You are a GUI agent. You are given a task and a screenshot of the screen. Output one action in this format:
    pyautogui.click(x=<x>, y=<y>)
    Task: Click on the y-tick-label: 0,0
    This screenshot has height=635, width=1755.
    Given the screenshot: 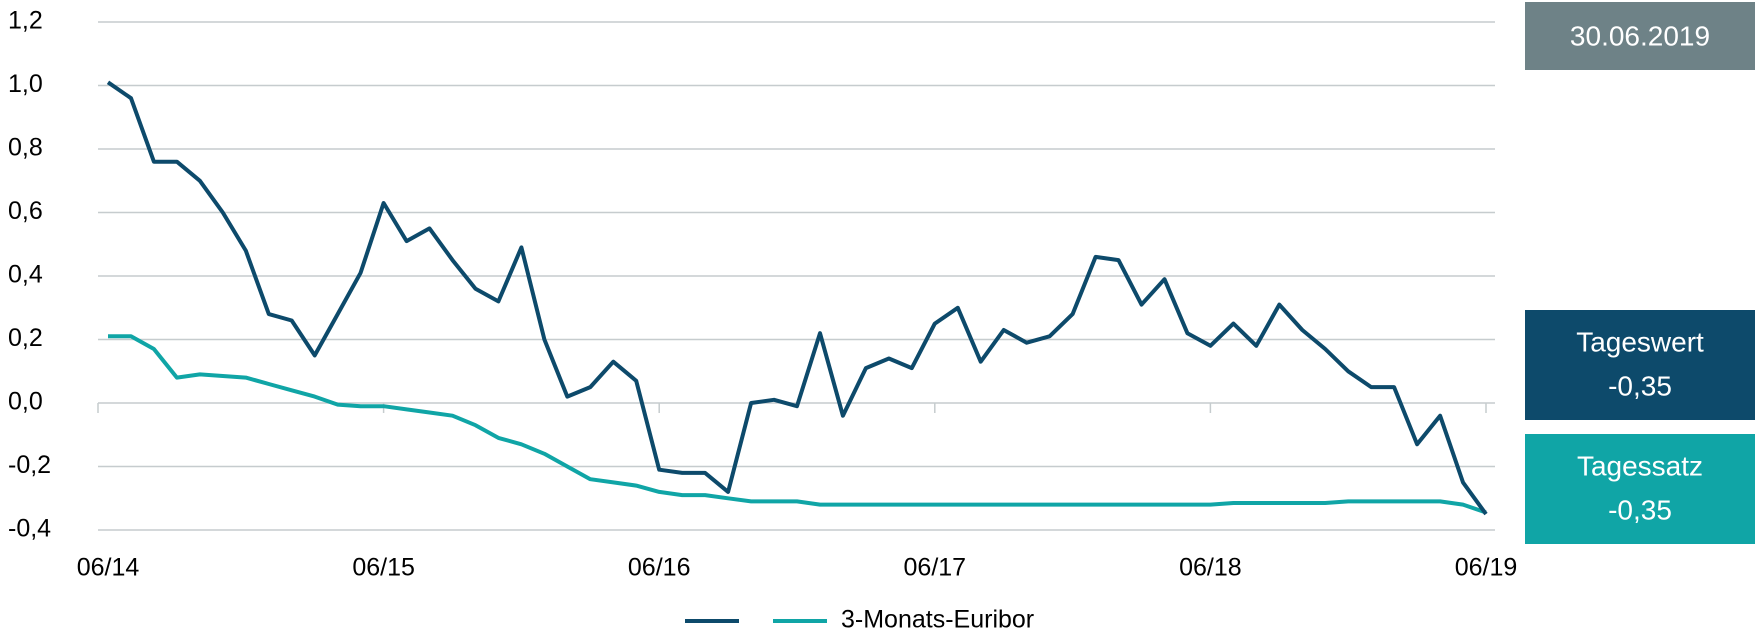 What is the action you would take?
    pyautogui.click(x=25, y=402)
    